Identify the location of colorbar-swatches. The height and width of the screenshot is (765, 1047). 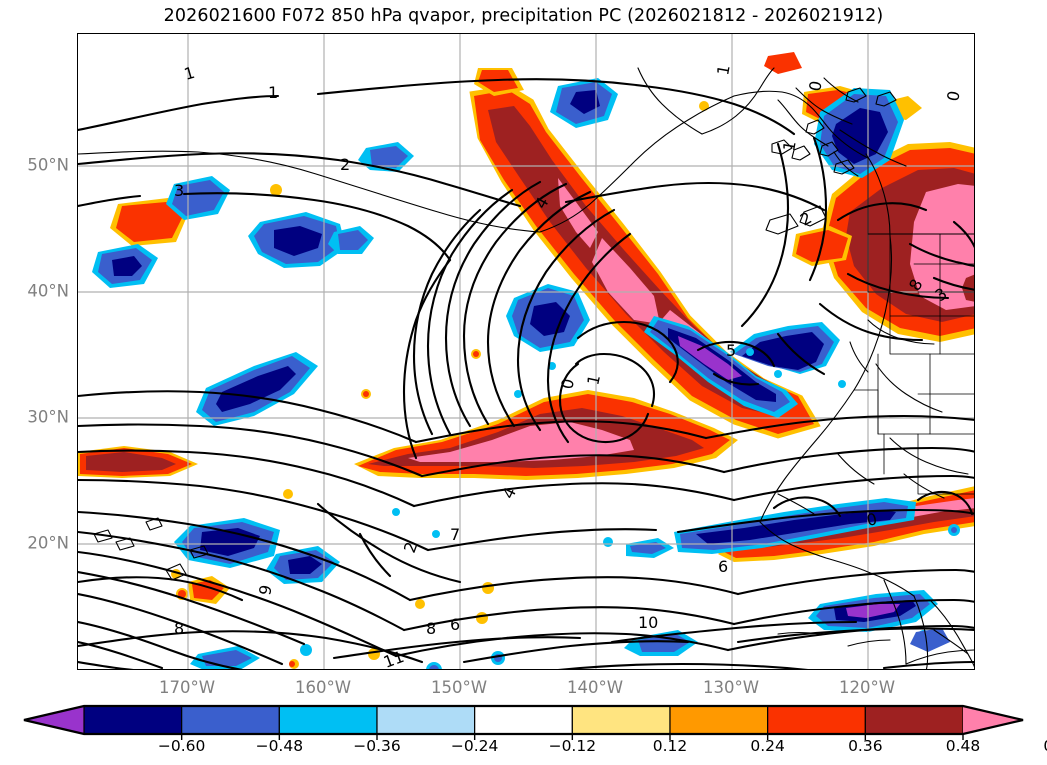
(523, 720).